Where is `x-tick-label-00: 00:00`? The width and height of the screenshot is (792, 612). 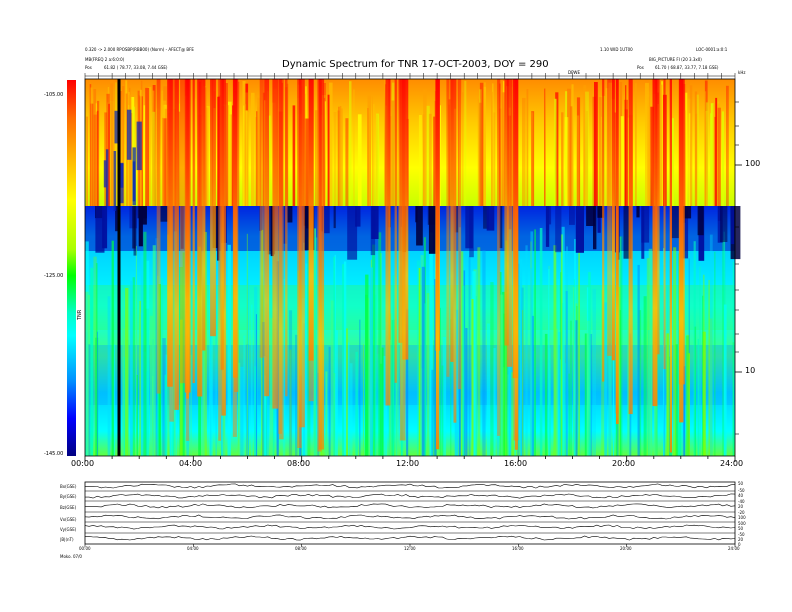 x-tick-label-00: 00:00 is located at coordinates (83, 463).